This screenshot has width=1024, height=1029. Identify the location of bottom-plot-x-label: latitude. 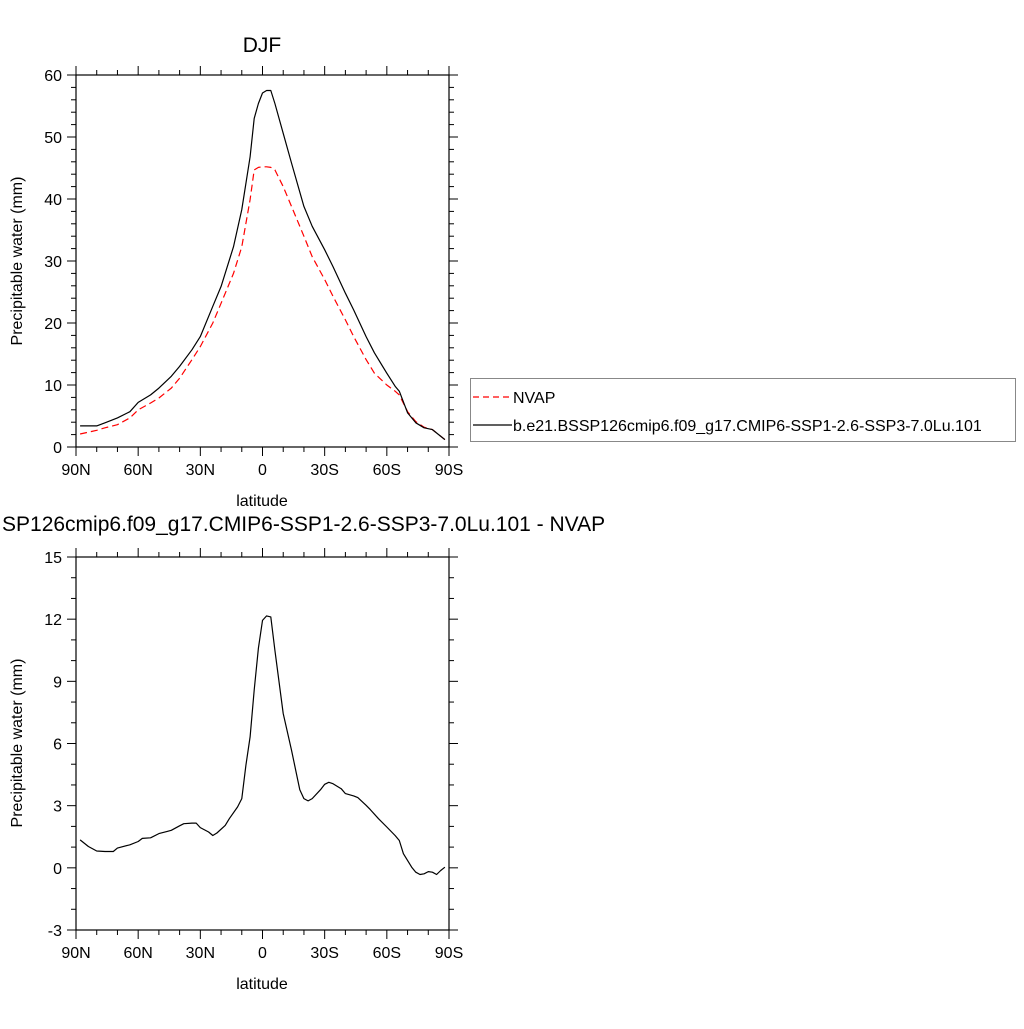
(262, 984).